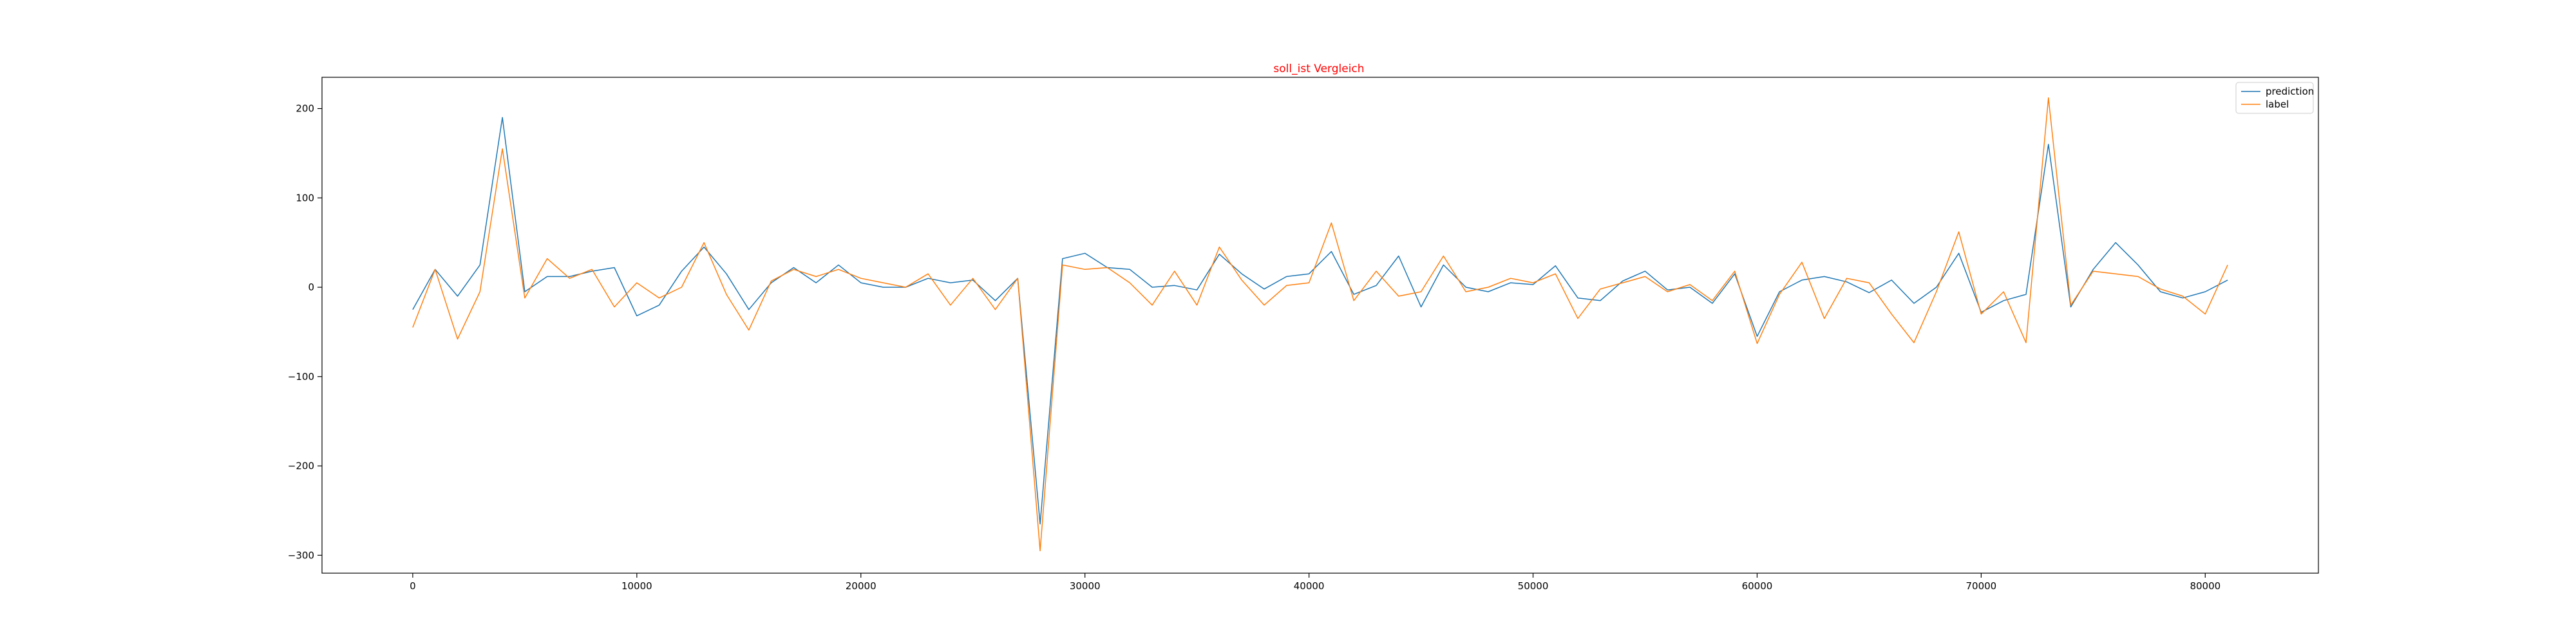 The image size is (2576, 644). I want to click on x-tick-label: 20000, so click(861, 586).